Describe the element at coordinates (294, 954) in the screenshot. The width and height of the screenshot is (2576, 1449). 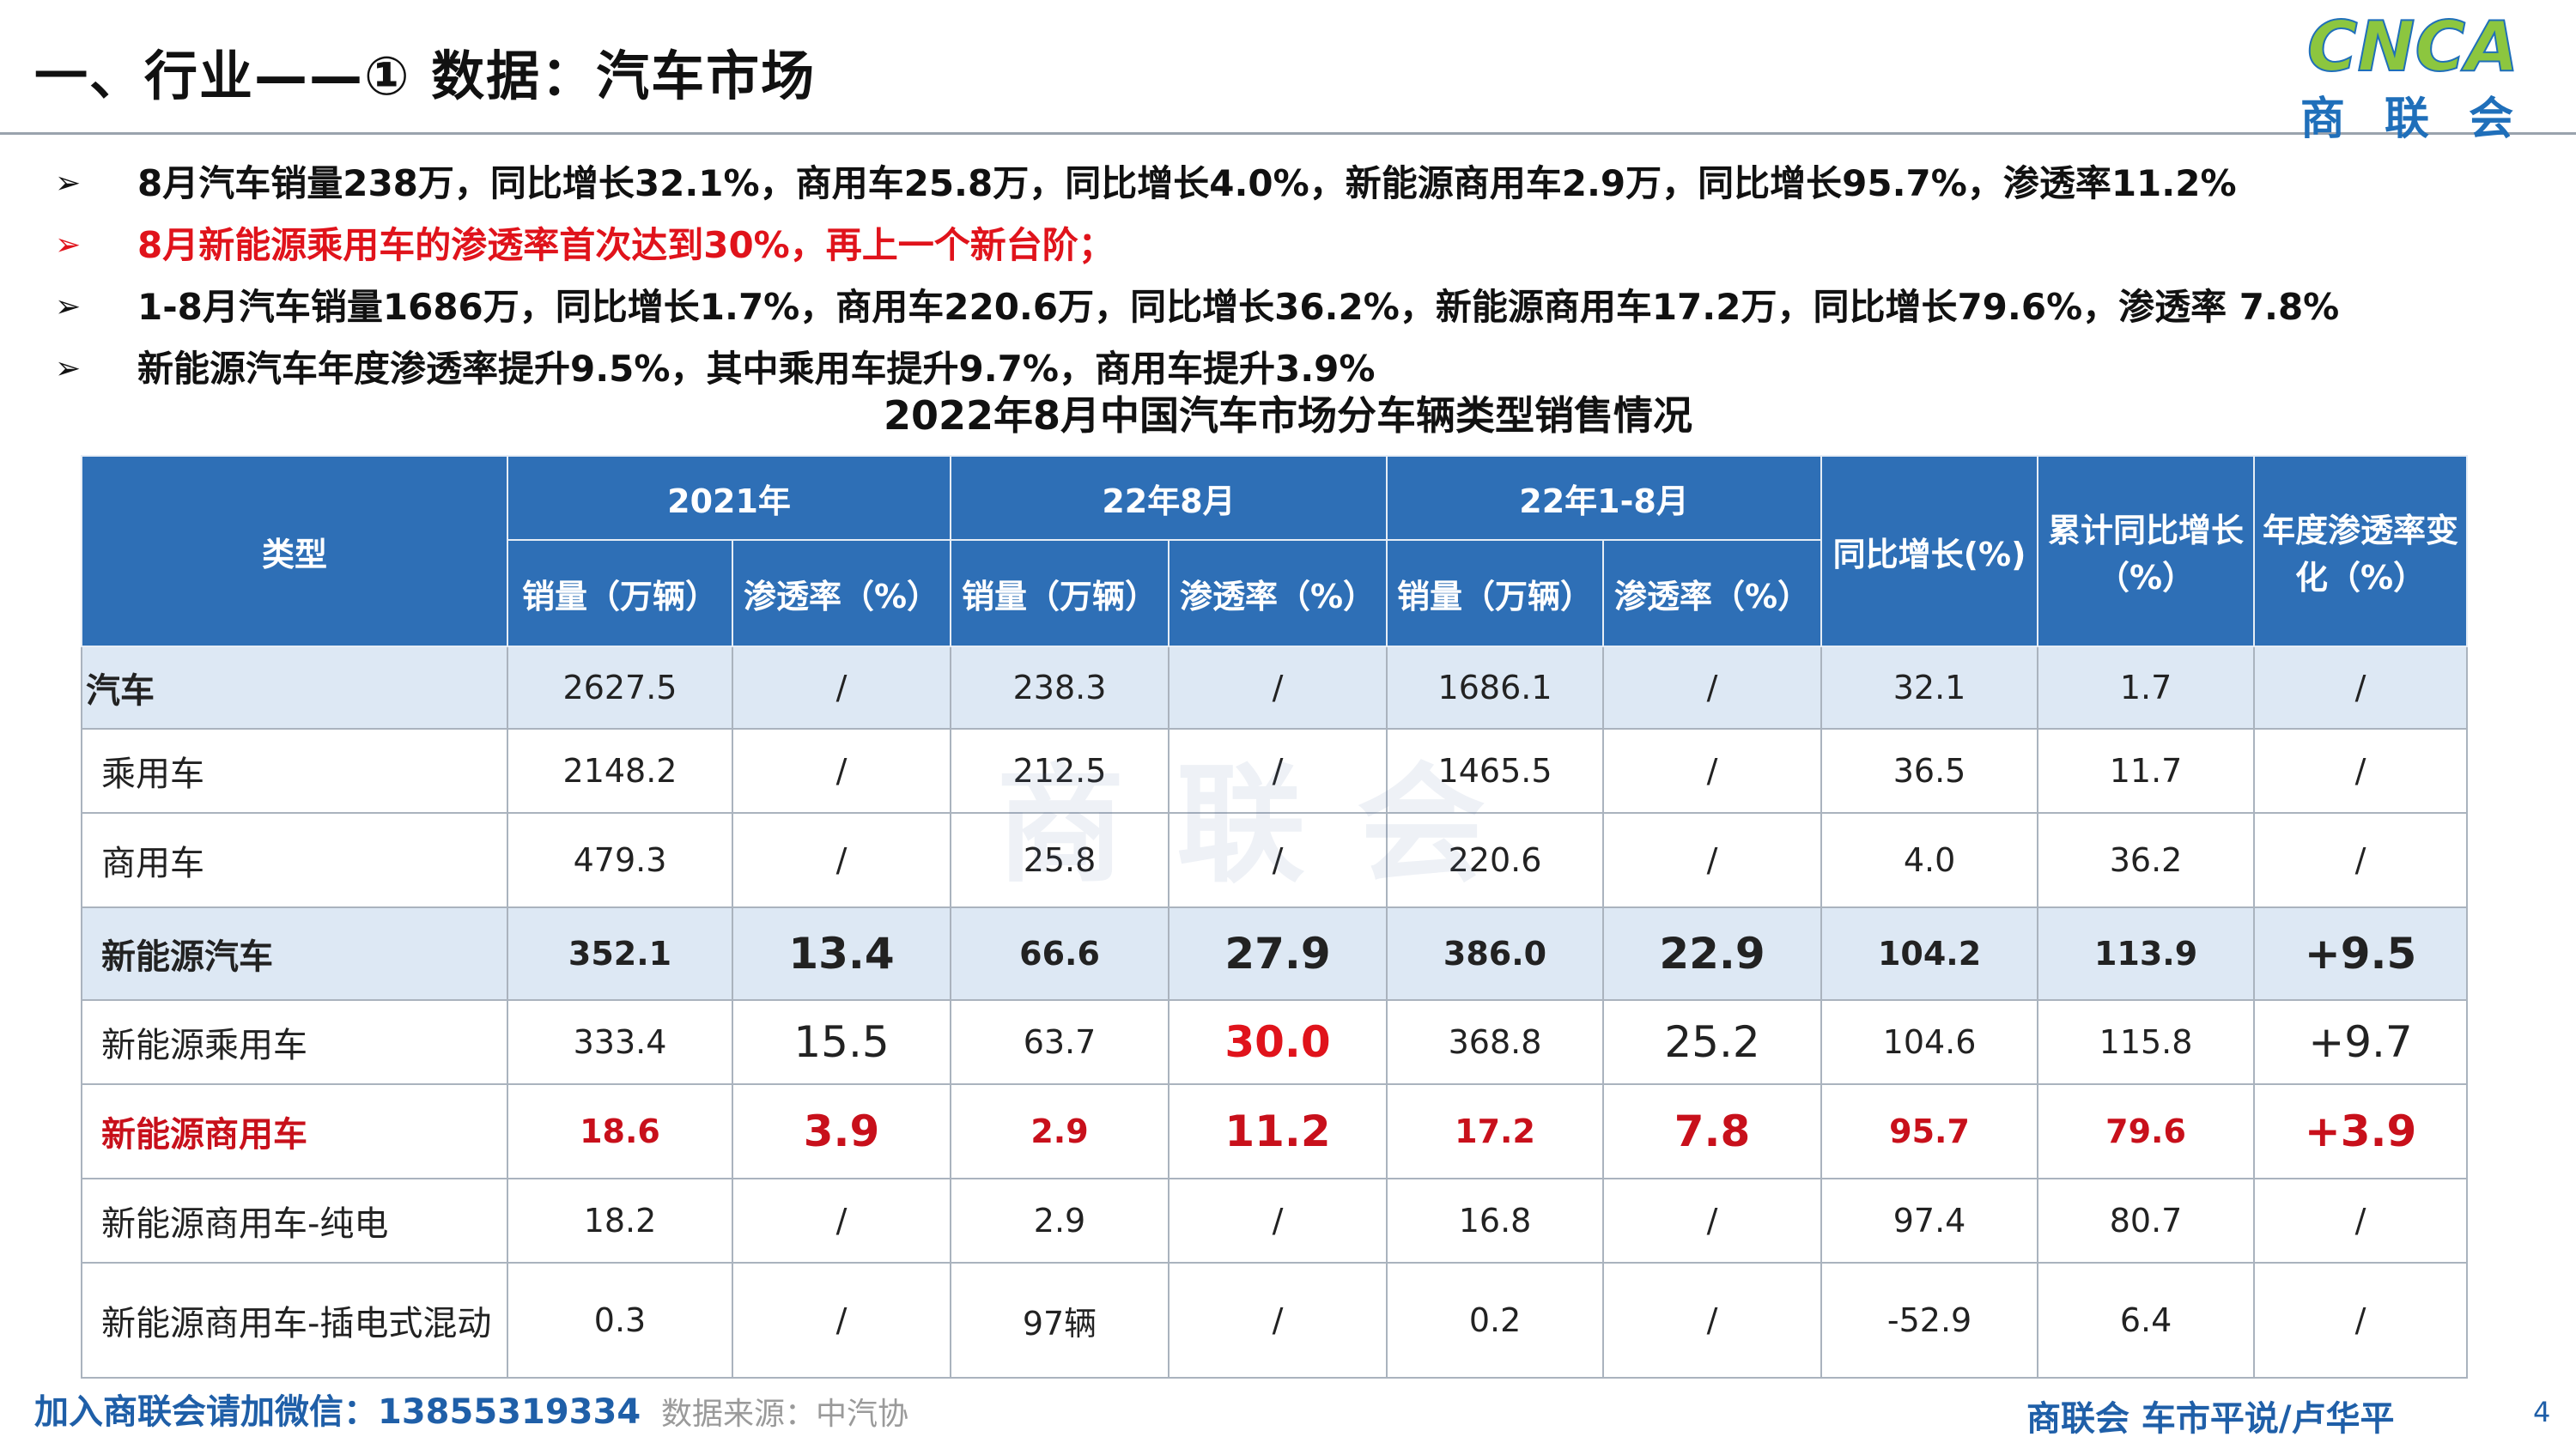
I see `row-label: 新能源汽车` at that location.